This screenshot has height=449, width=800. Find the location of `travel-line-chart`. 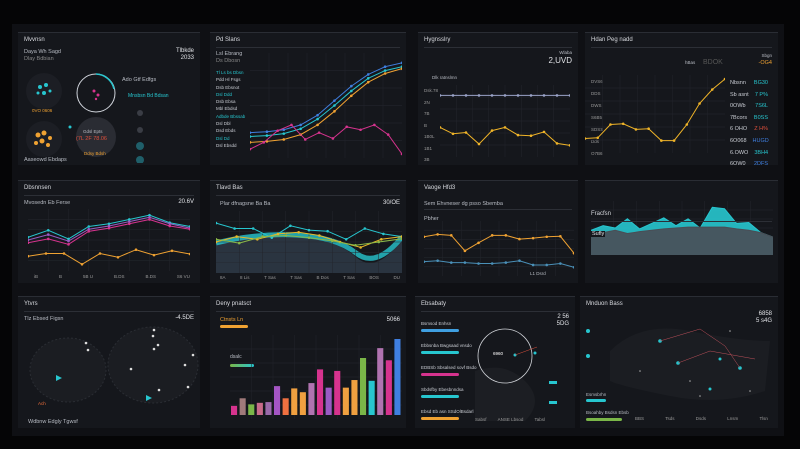

travel-line-chart is located at coordinates (309, 242).